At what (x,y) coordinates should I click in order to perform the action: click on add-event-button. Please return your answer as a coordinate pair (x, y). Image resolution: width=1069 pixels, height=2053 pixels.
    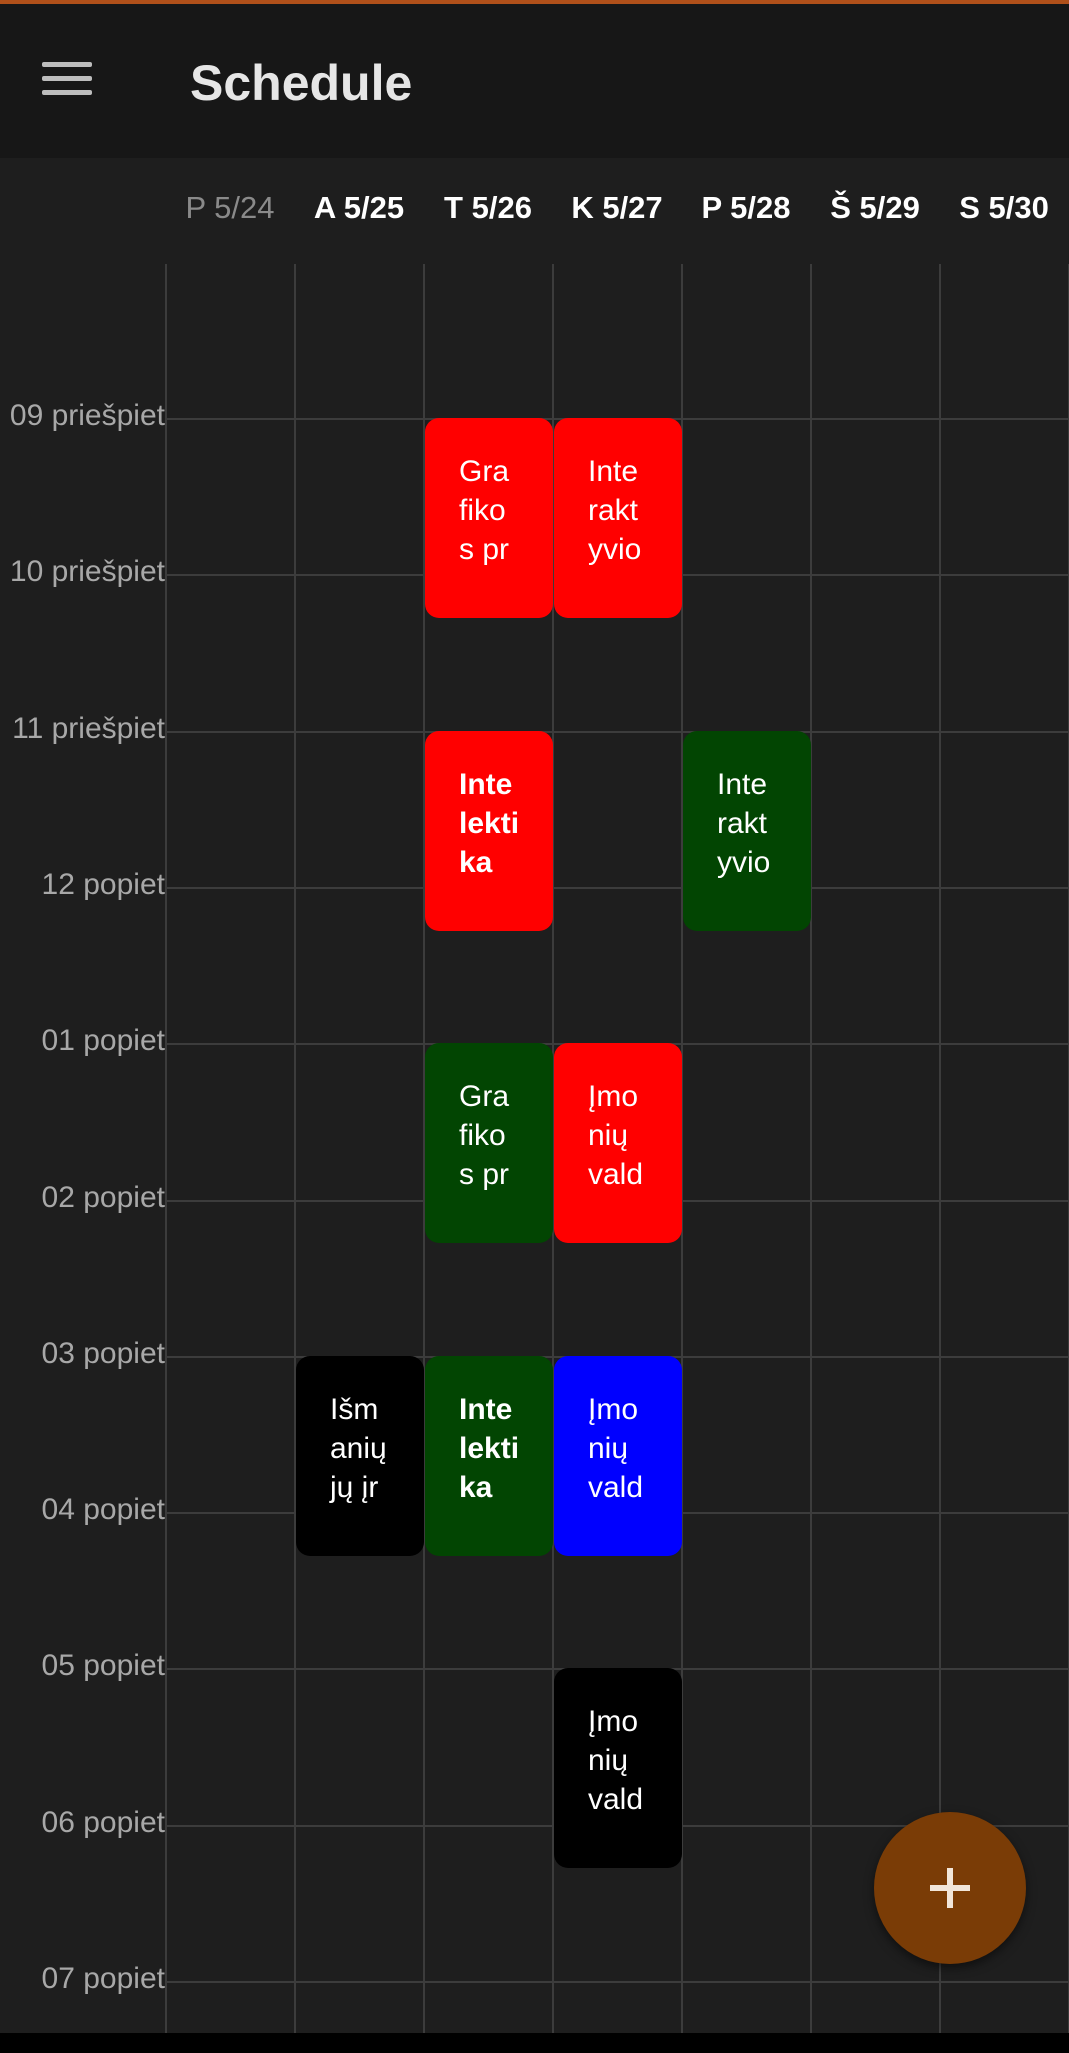
    Looking at the image, I should click on (950, 1888).